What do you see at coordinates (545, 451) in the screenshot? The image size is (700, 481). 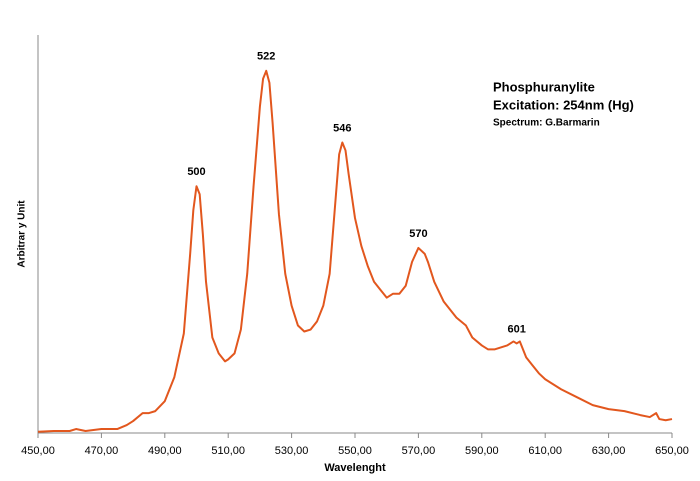 I see `x-tick-label: 610,00` at bounding box center [545, 451].